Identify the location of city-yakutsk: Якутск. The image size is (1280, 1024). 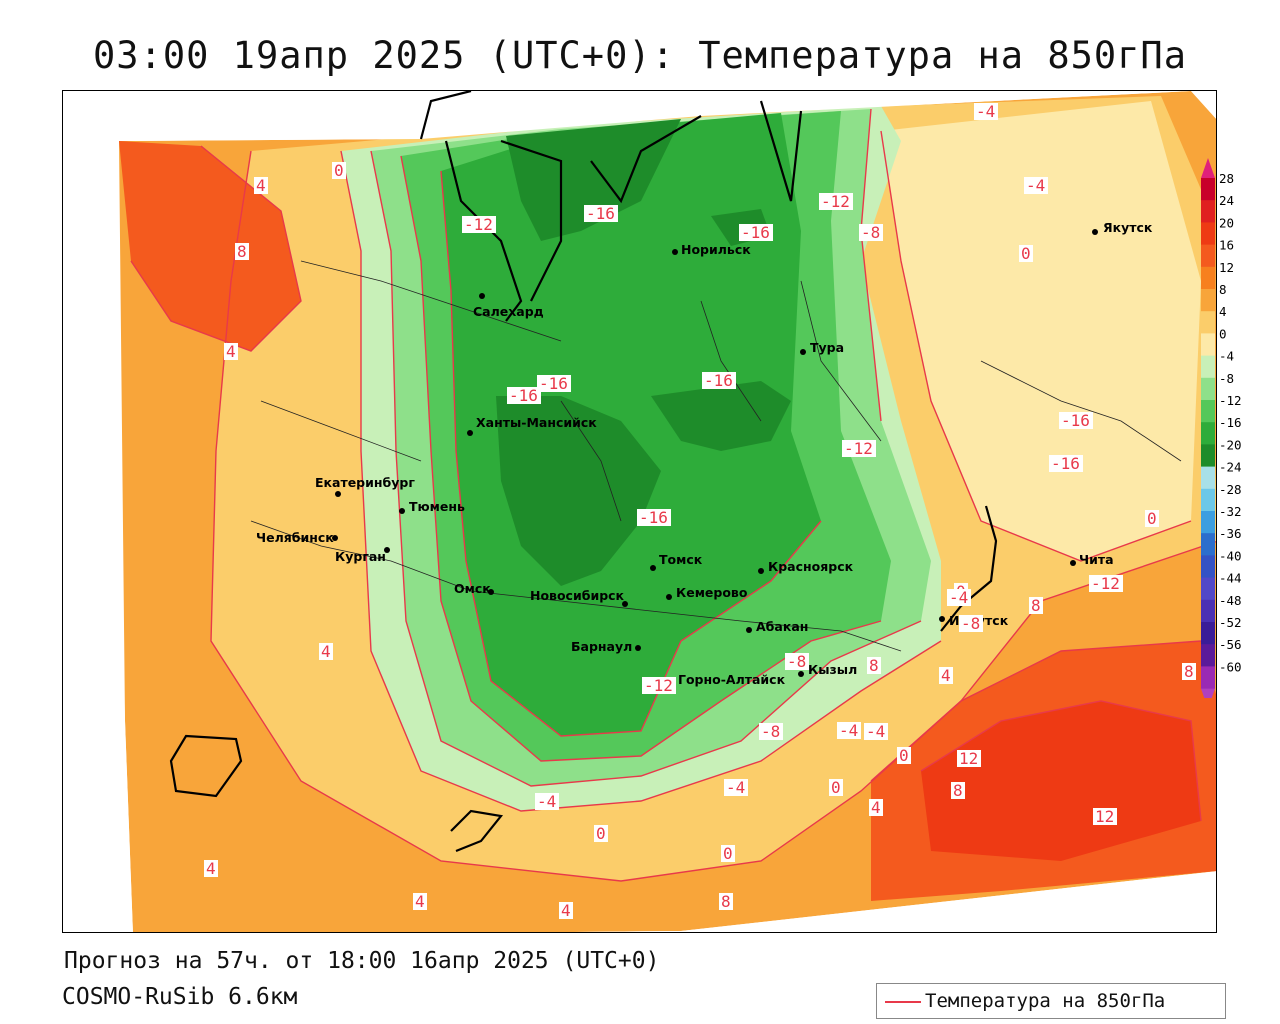
(1122, 227).